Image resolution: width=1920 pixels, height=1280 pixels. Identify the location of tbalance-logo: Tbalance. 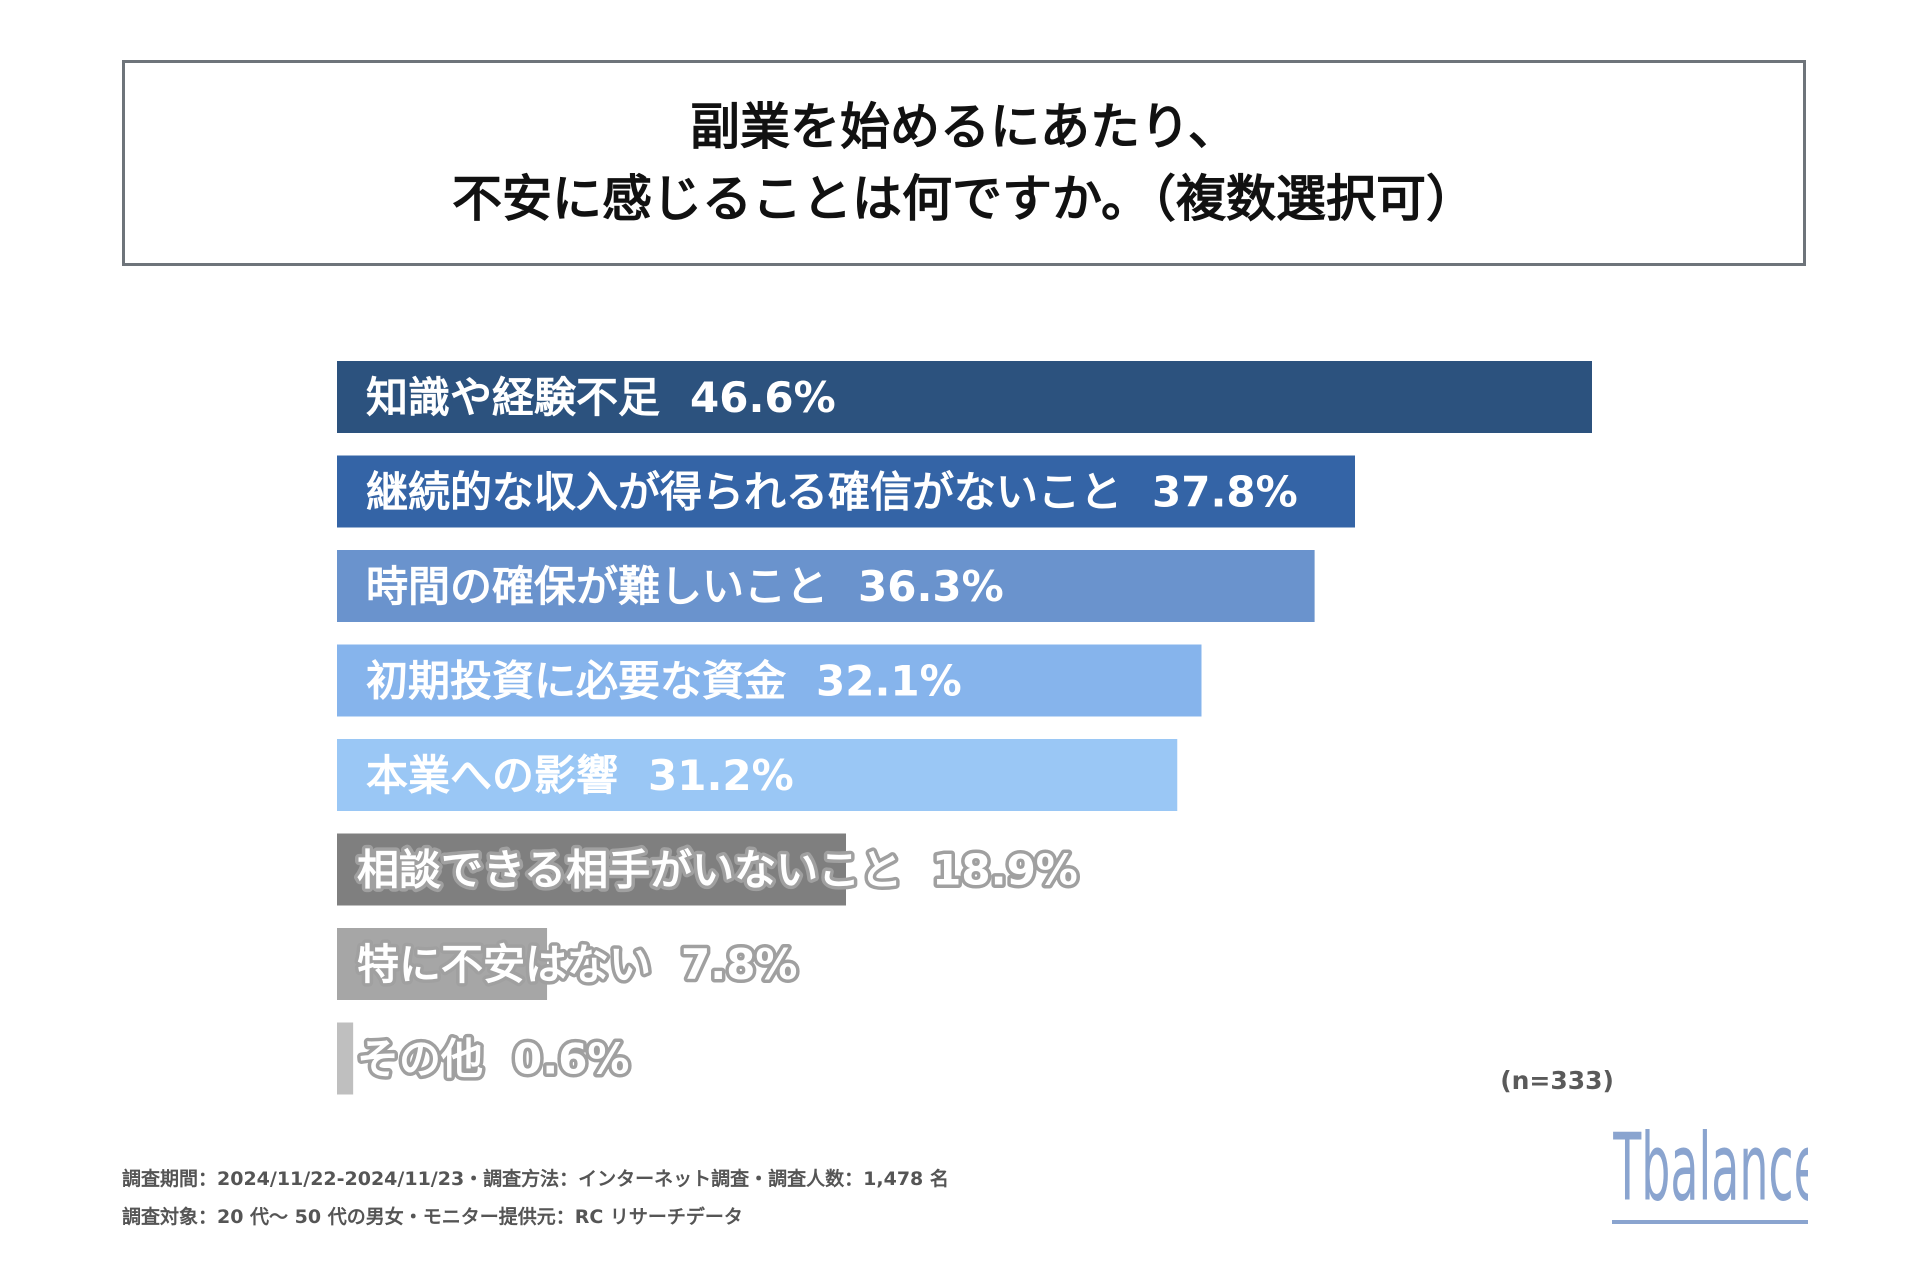
(1710, 1173).